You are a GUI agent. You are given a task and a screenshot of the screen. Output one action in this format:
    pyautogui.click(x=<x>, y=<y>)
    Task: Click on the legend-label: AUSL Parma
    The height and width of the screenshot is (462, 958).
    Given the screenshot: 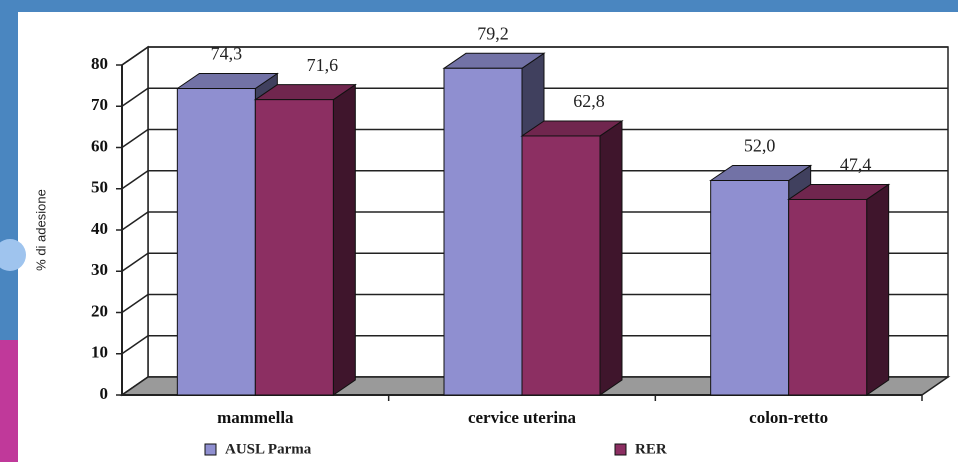 What is the action you would take?
    pyautogui.click(x=268, y=449)
    